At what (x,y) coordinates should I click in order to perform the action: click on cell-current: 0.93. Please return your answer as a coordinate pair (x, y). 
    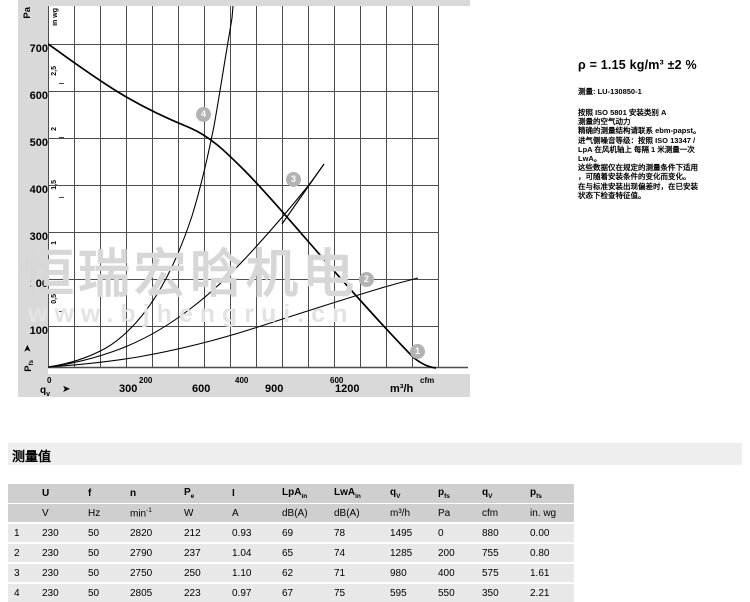
    Looking at the image, I should click on (251, 533).